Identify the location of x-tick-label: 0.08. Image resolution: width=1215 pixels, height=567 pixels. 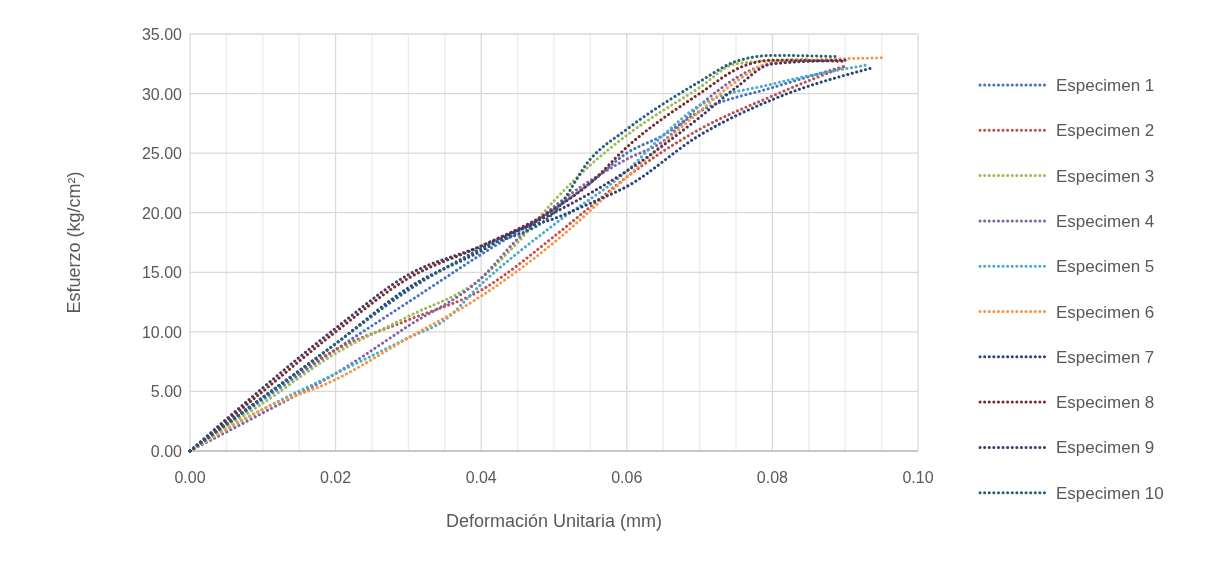
(772, 477).